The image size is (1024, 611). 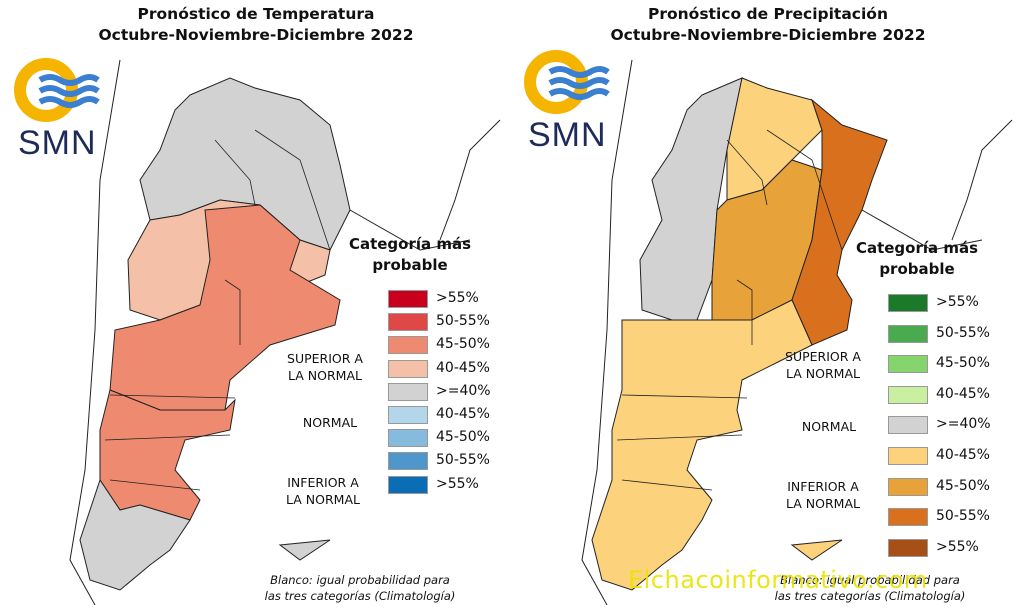 I want to click on precipitation-note-line2: las tres categorías (Climatología), so click(x=870, y=596).